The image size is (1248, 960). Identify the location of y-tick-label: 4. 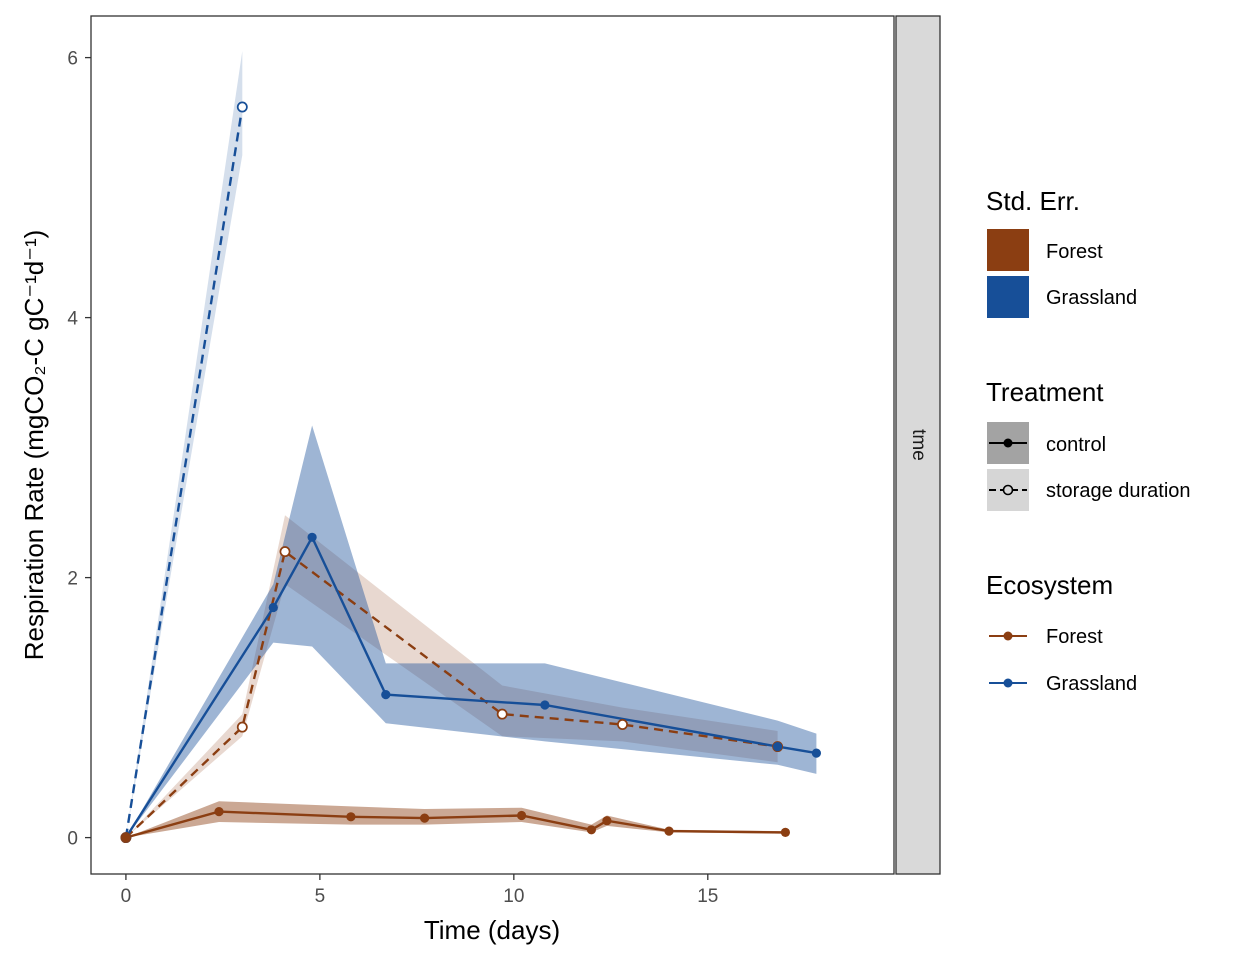
(72, 319).